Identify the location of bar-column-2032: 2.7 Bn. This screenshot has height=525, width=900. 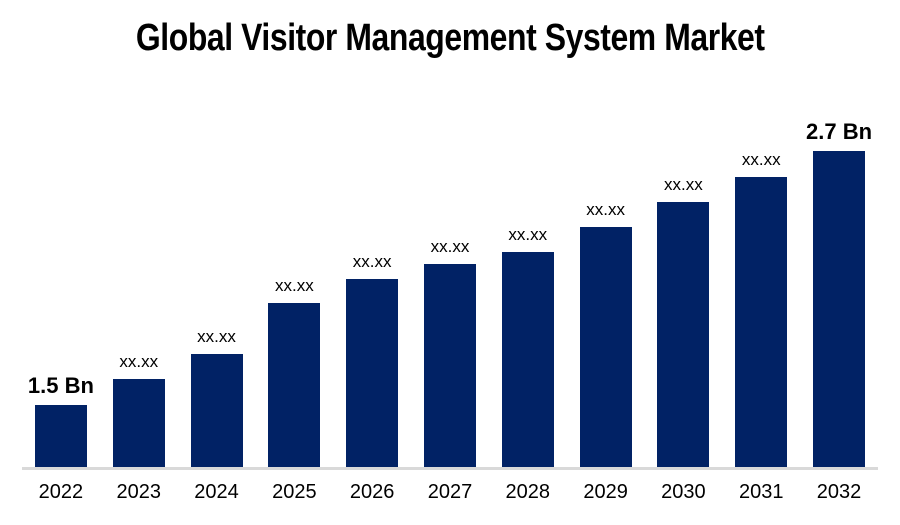
(839, 293).